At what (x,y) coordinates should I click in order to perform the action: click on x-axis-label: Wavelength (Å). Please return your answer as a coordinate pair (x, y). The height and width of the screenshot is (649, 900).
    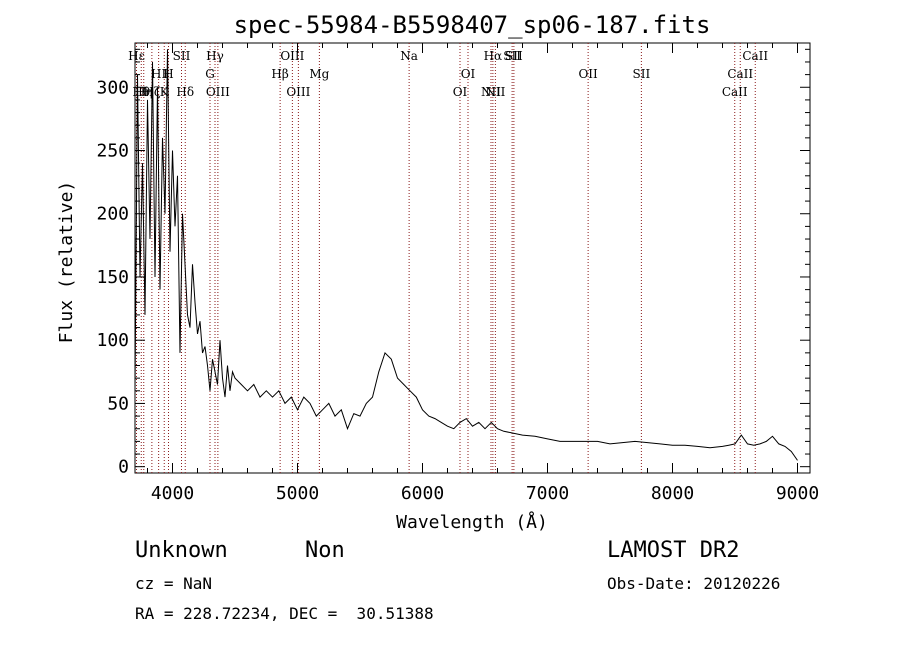
    Looking at the image, I should click on (472, 522).